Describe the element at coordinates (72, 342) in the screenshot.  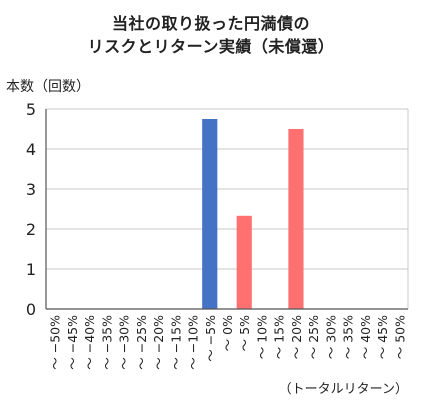
I see `x-tick-label: ～ −45%` at that location.